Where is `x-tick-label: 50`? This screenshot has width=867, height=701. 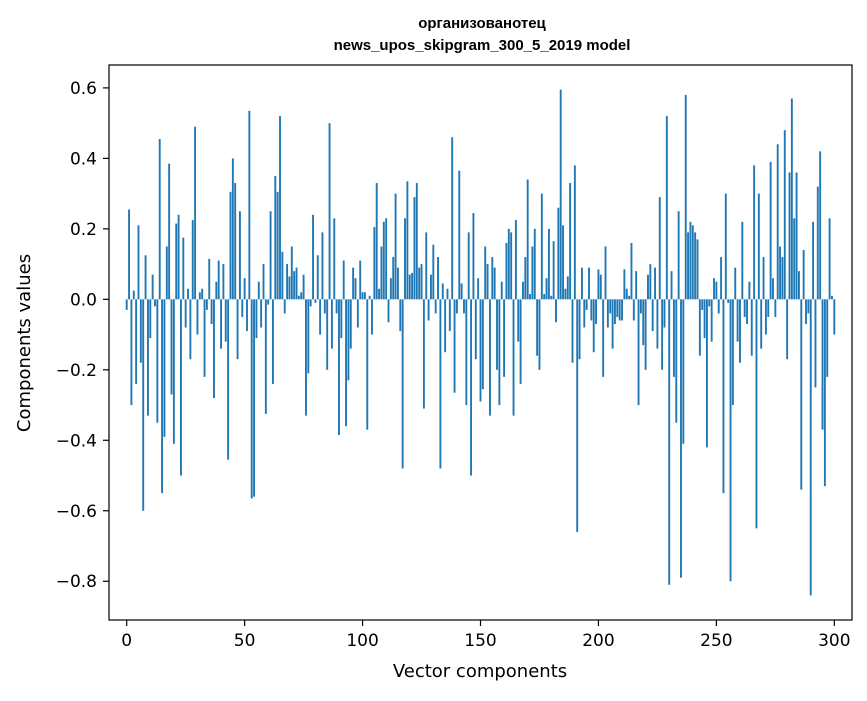 x-tick-label: 50 is located at coordinates (245, 641).